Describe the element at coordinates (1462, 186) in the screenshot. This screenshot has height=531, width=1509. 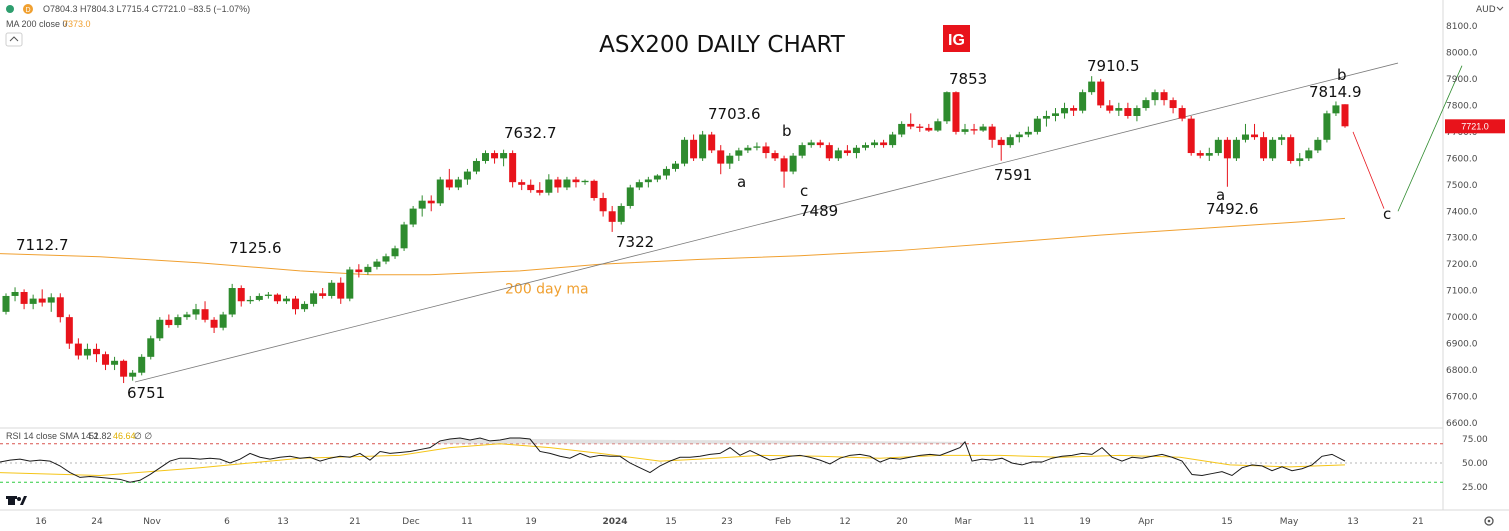
I see `price-tick-label: 7500.0` at that location.